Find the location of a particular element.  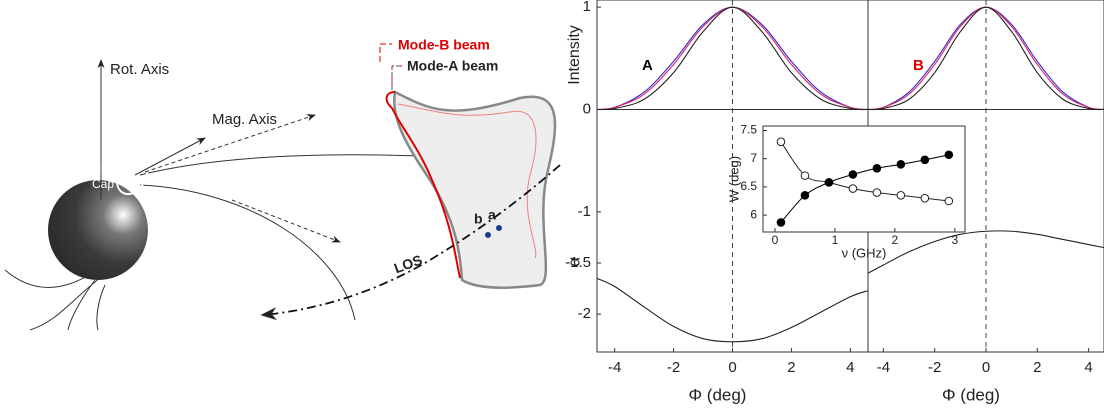

mode-a-beam is located at coordinates (474, 189).